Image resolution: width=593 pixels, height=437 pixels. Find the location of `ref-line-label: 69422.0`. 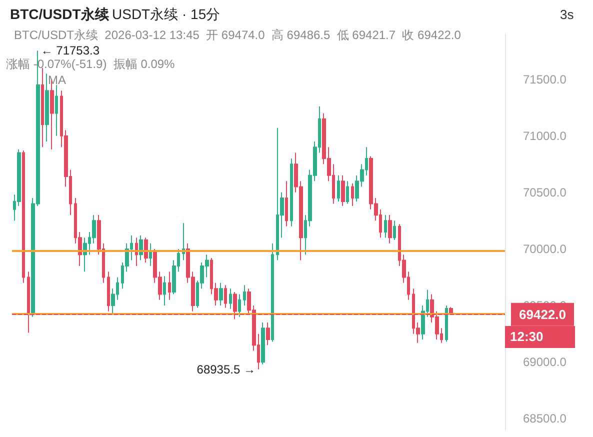

ref-line-label: 69422.0 is located at coordinates (542, 314).